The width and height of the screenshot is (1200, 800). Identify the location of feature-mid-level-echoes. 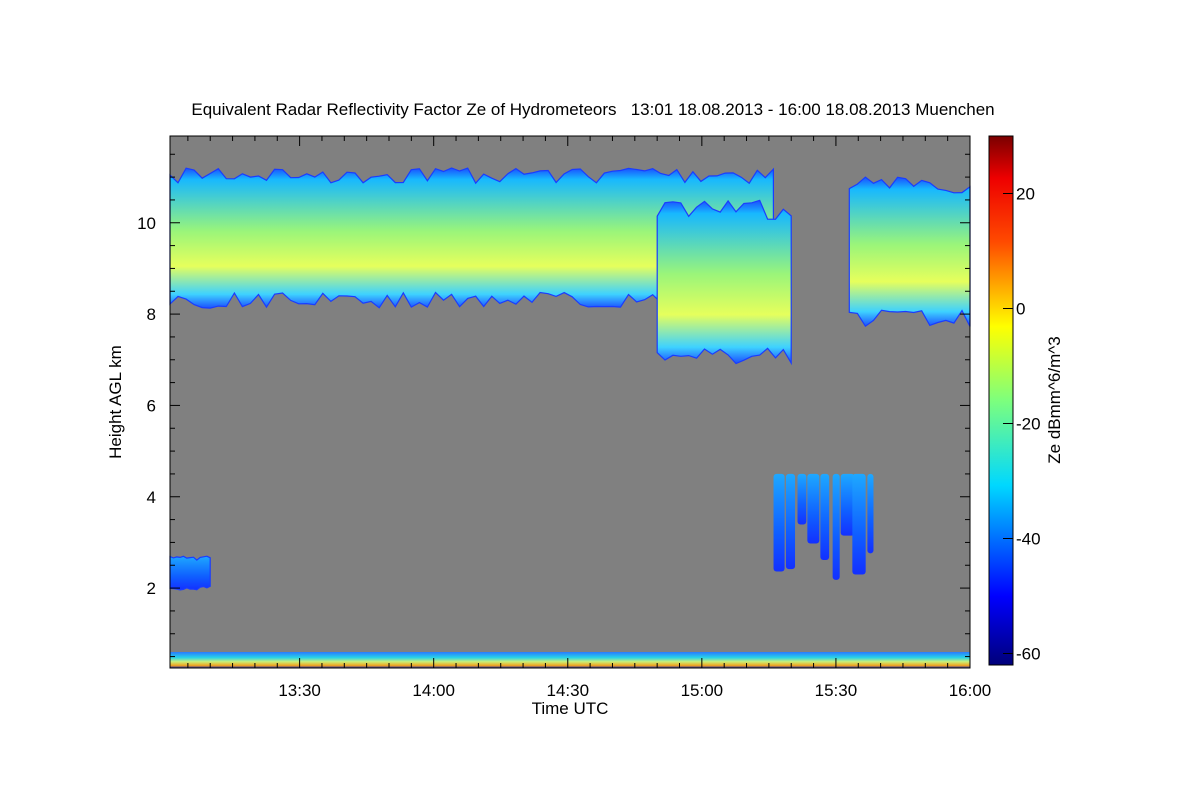
(823, 526).